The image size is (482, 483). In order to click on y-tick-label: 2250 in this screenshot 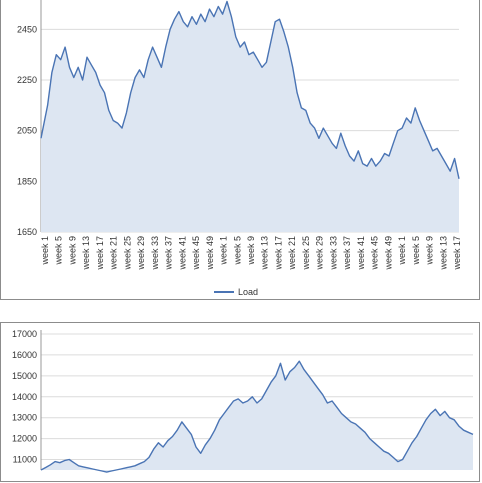, I will do `click(27, 80)`.